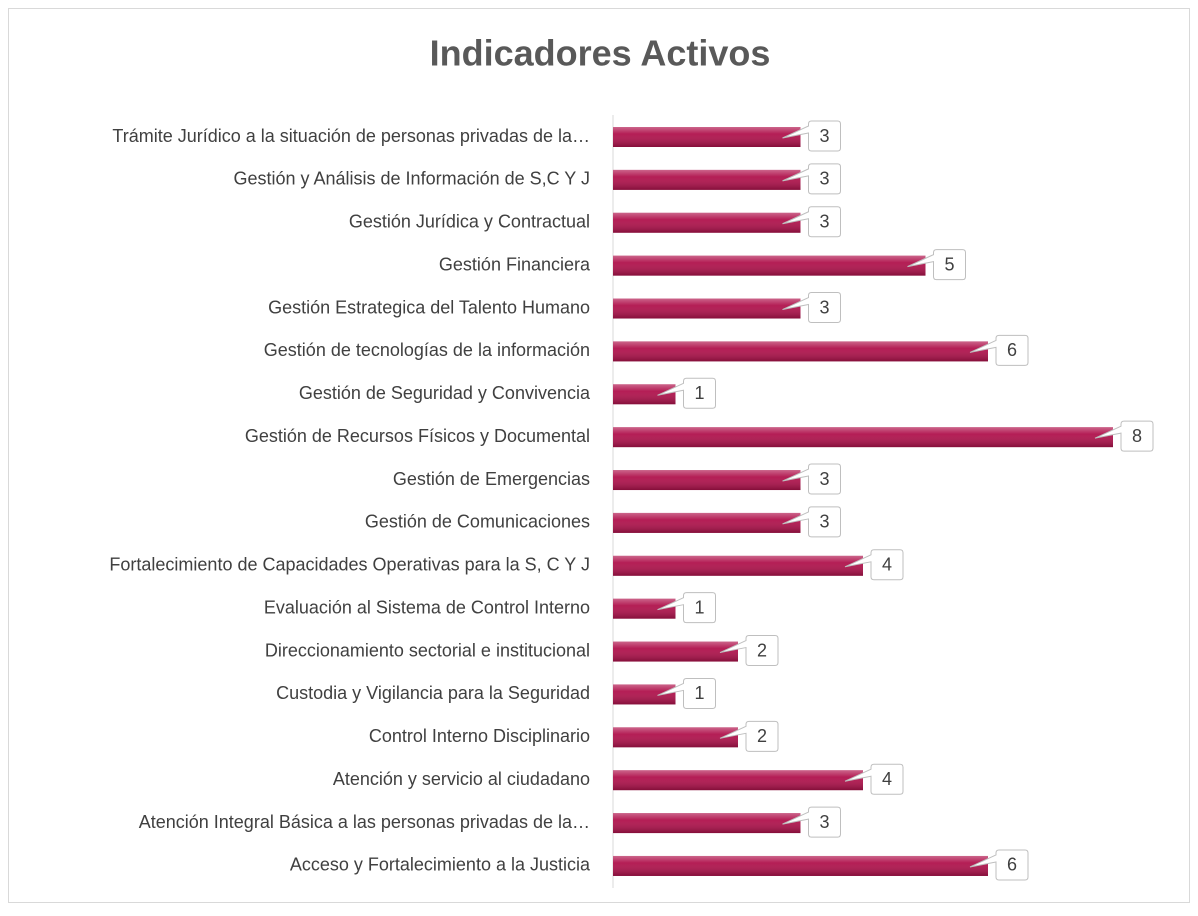 The image size is (1198, 916). Describe the element at coordinates (461, 779) in the screenshot. I see `y-tick-label: Atención y servicio al ciudadano` at that location.